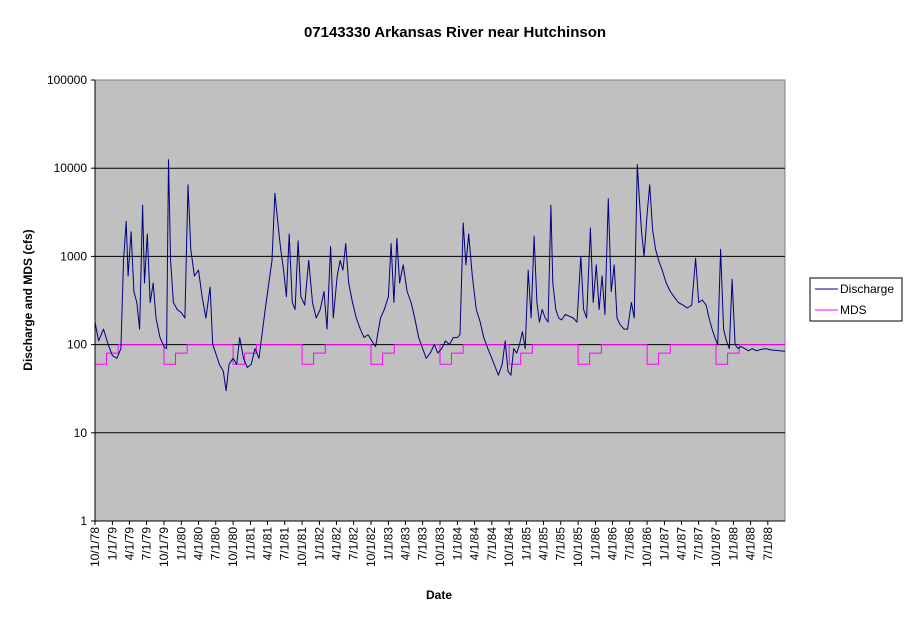  I want to click on x-tick-label: 4/1/85, so click(544, 544).